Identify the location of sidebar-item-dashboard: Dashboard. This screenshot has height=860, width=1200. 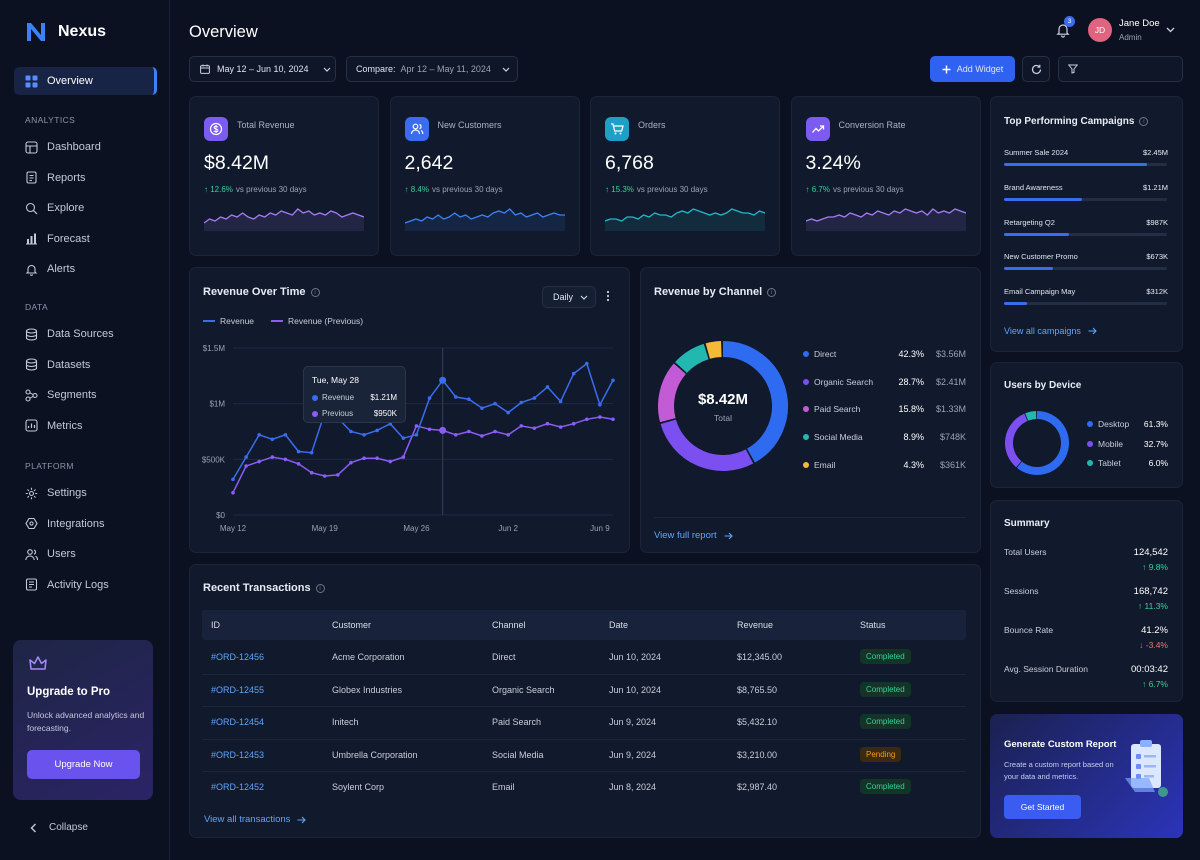
(85, 147).